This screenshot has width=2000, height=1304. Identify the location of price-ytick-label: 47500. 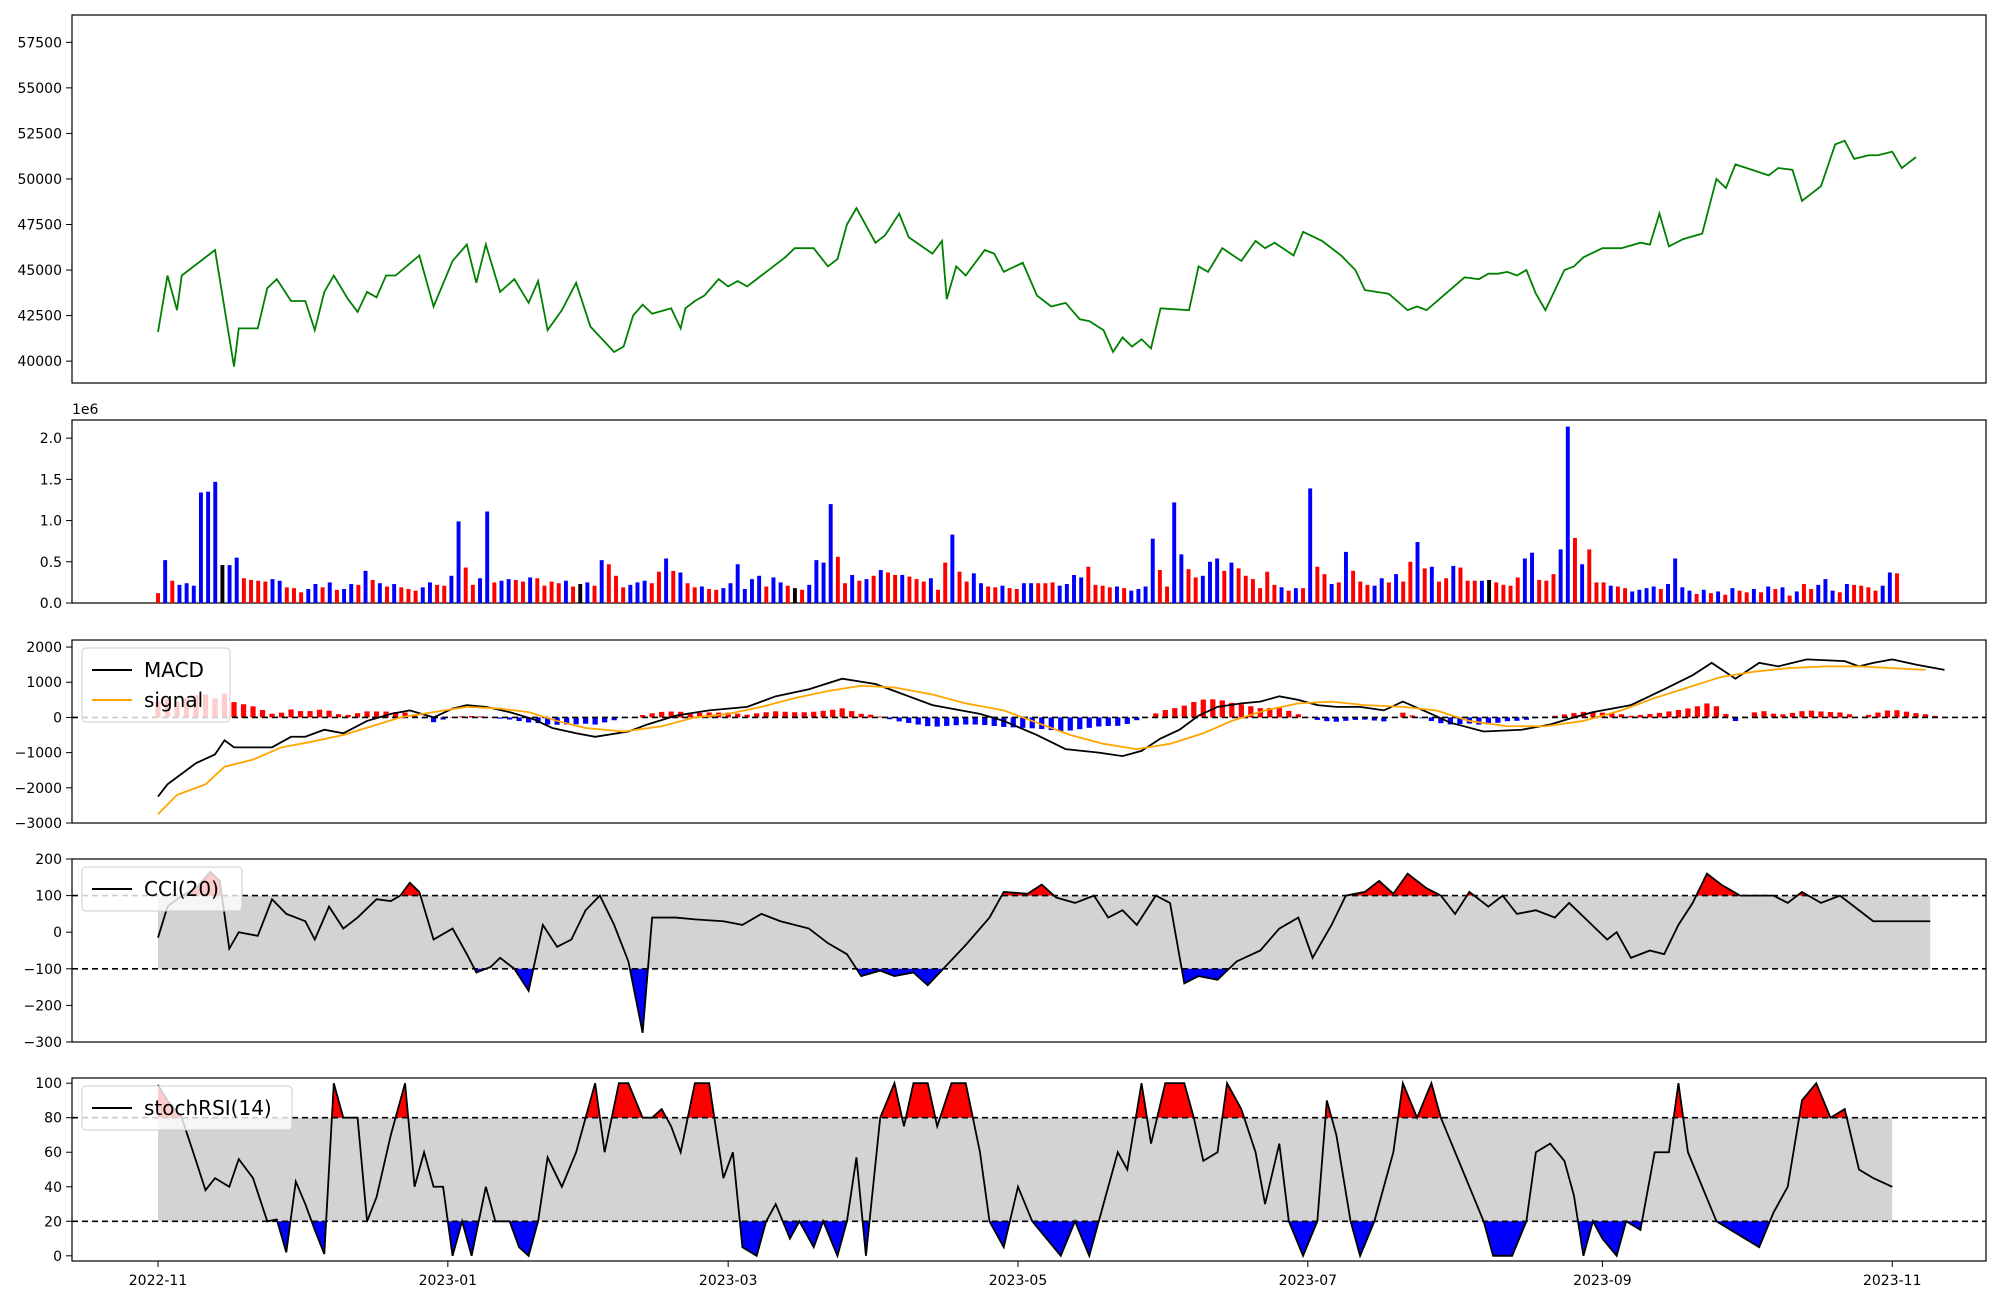
(39, 226).